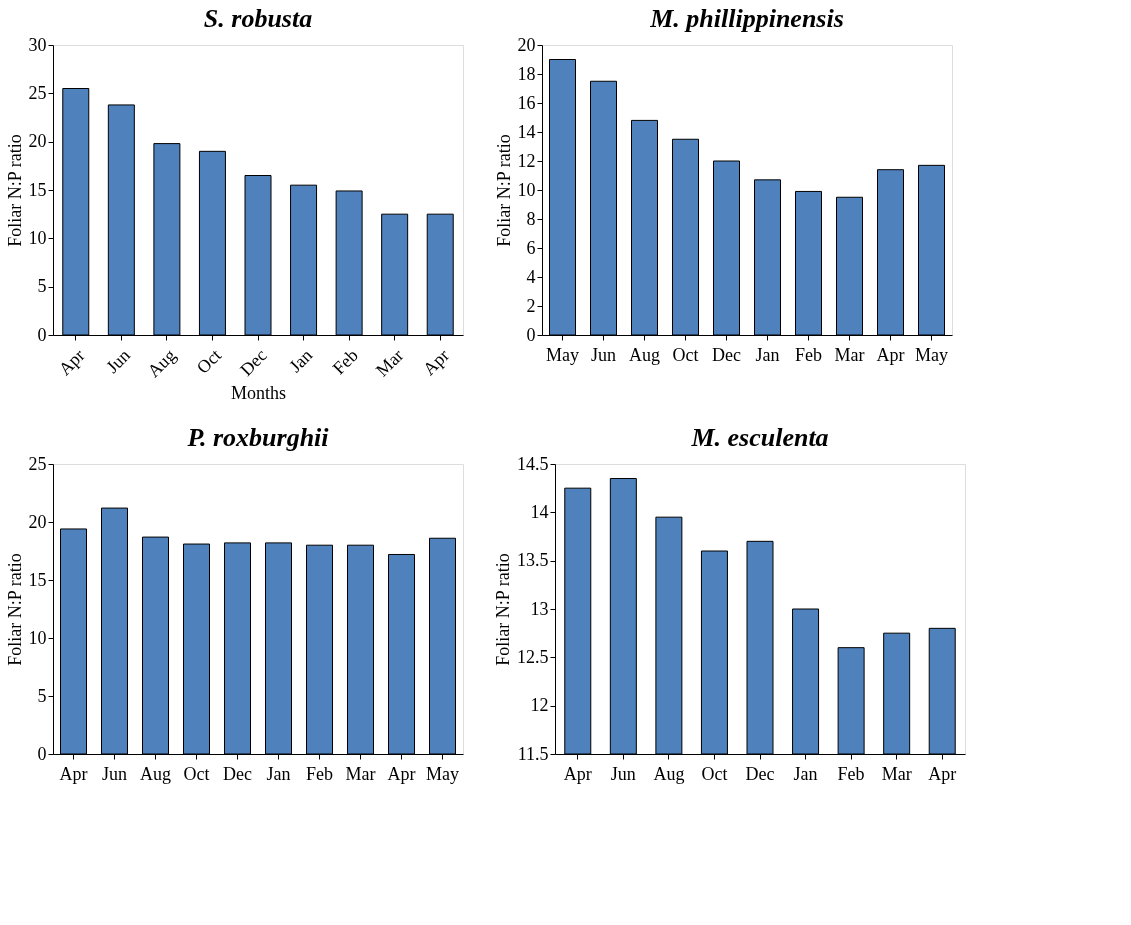 The height and width of the screenshot is (925, 1131). Describe the element at coordinates (533, 753) in the screenshot. I see `y-tick-label: 11.5` at that location.